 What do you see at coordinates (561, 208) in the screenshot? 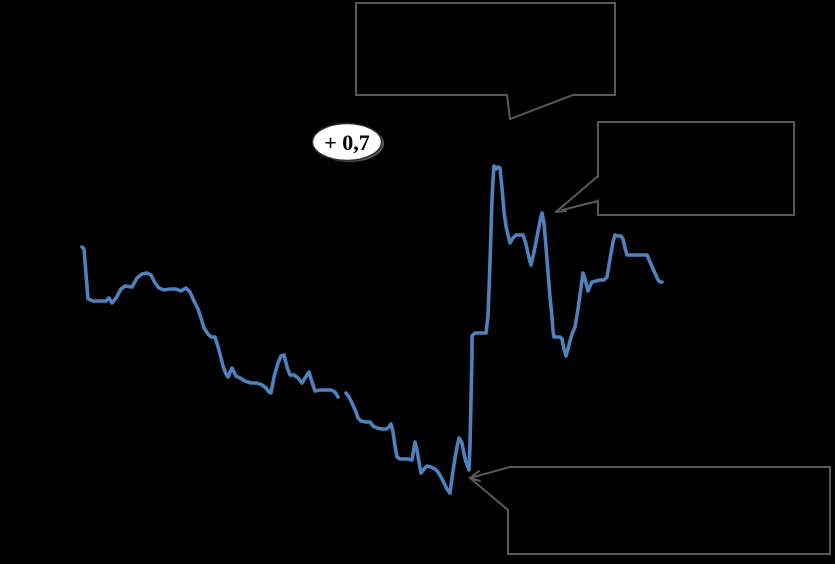
I see `callout-right-arrowhead-icon` at bounding box center [561, 208].